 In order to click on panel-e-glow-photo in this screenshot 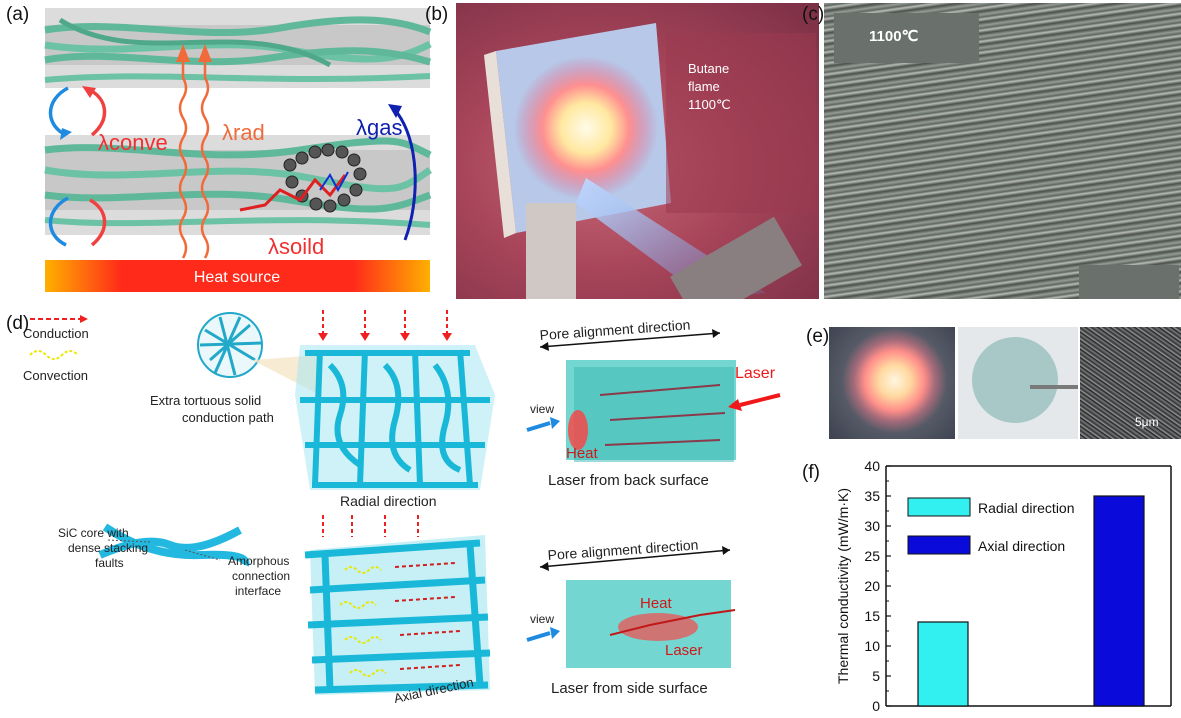, I will do `click(892, 383)`.